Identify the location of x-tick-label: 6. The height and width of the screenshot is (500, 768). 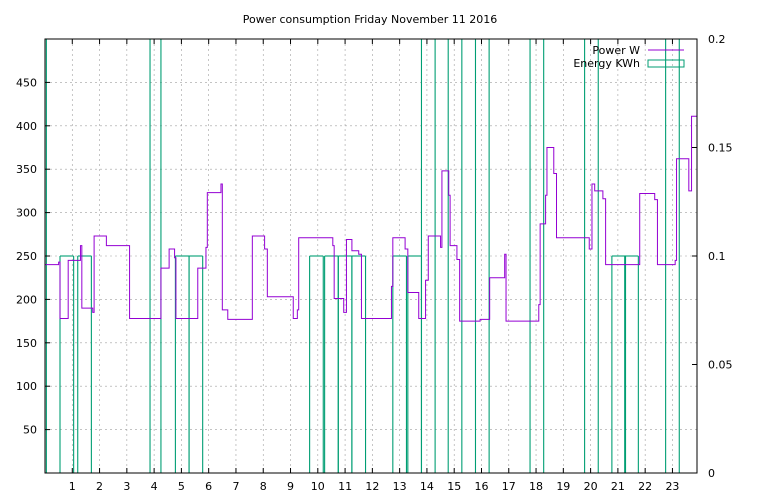
(208, 486).